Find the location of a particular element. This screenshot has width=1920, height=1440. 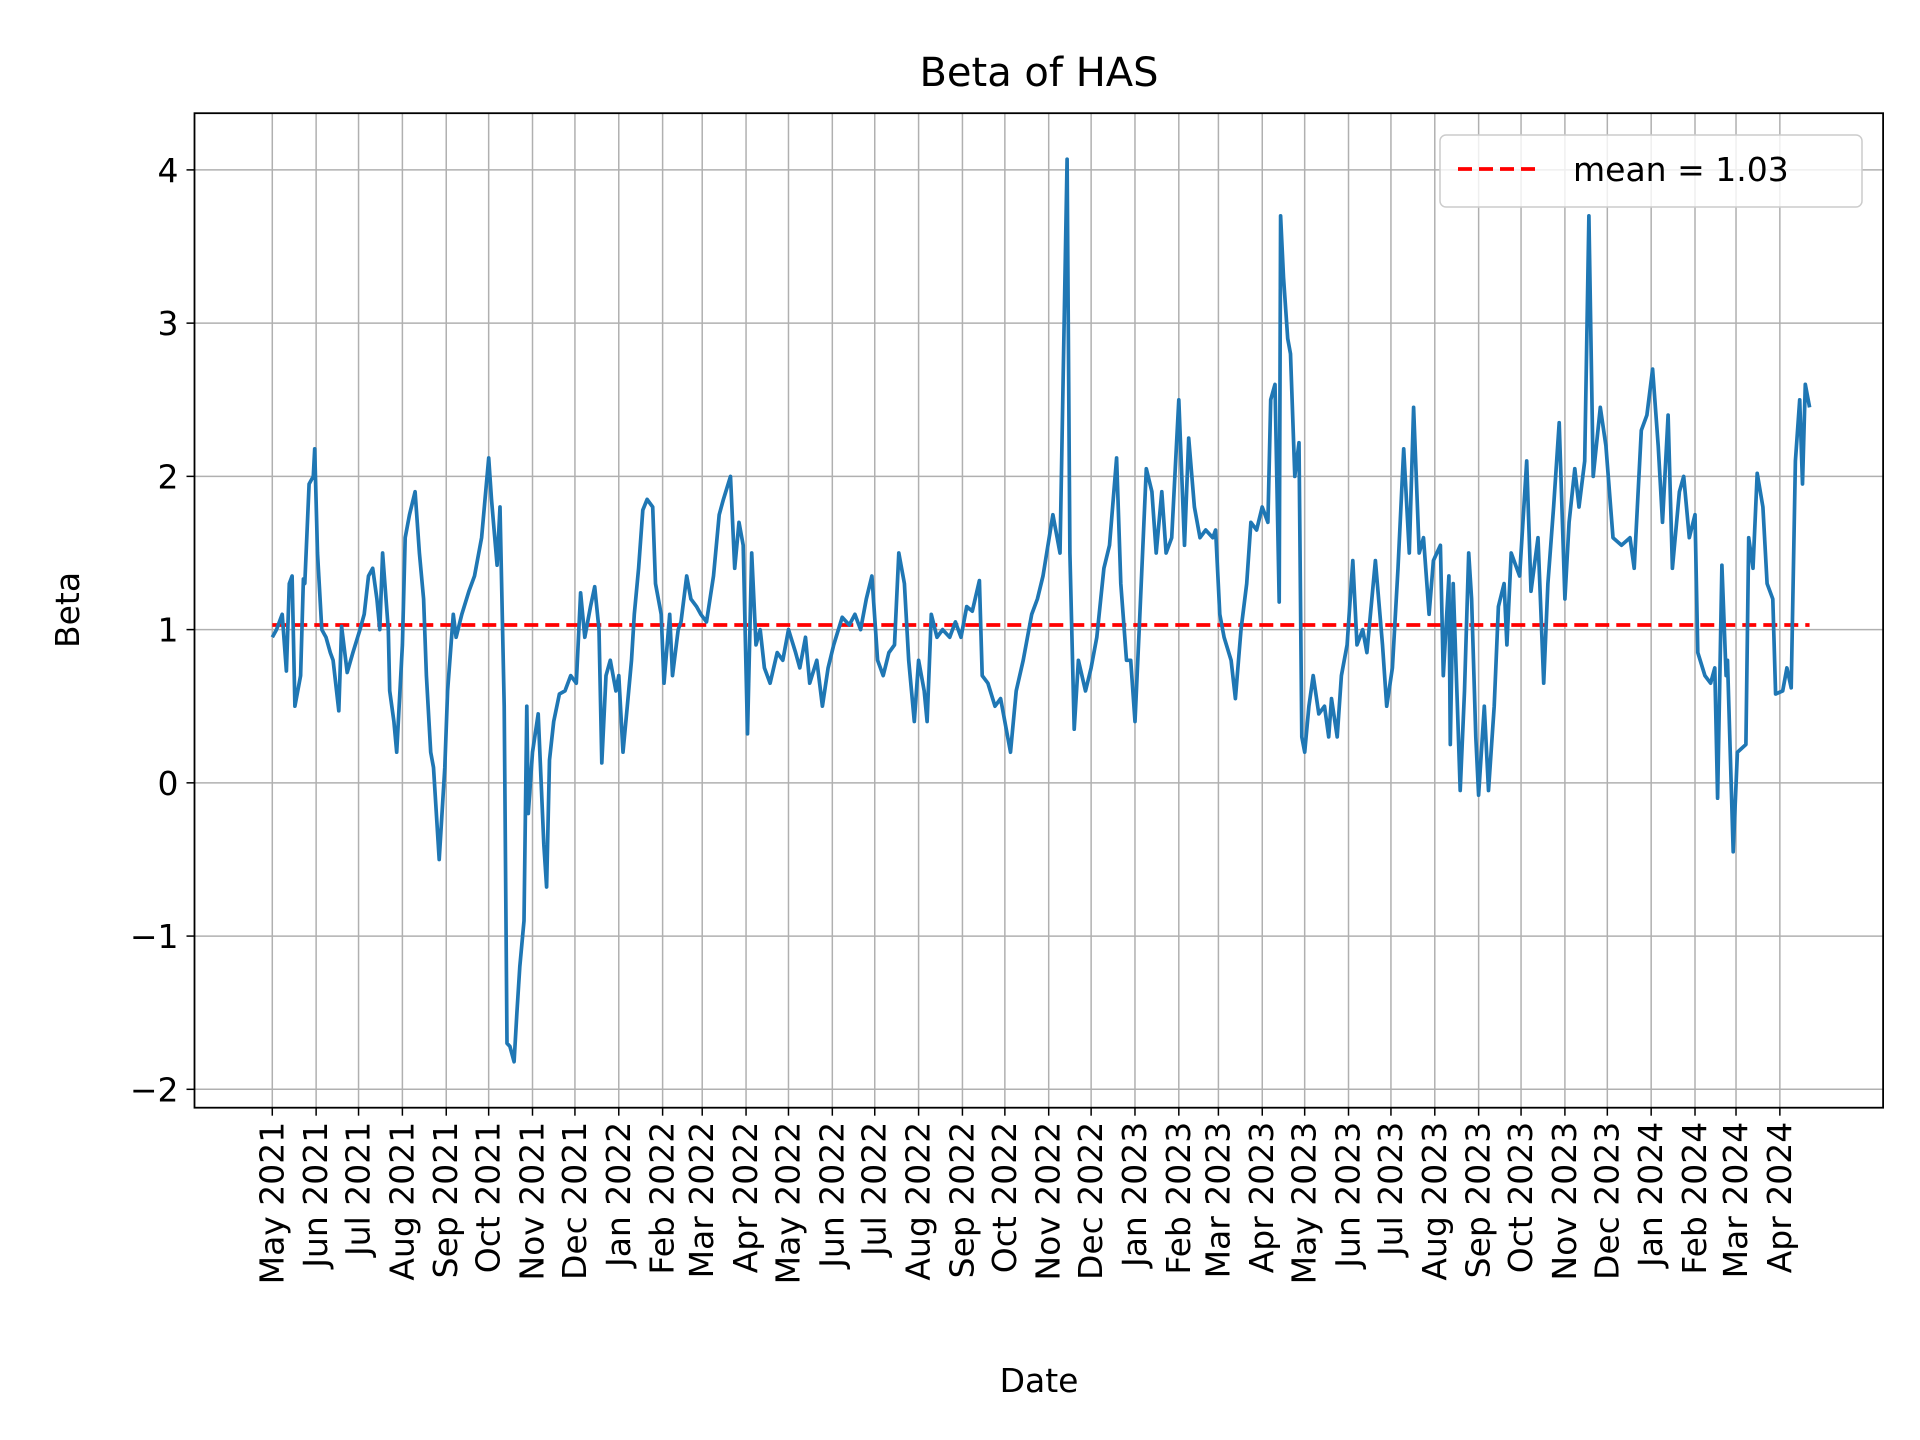

x-tick-label: Feb 2022 is located at coordinates (662, 1198).